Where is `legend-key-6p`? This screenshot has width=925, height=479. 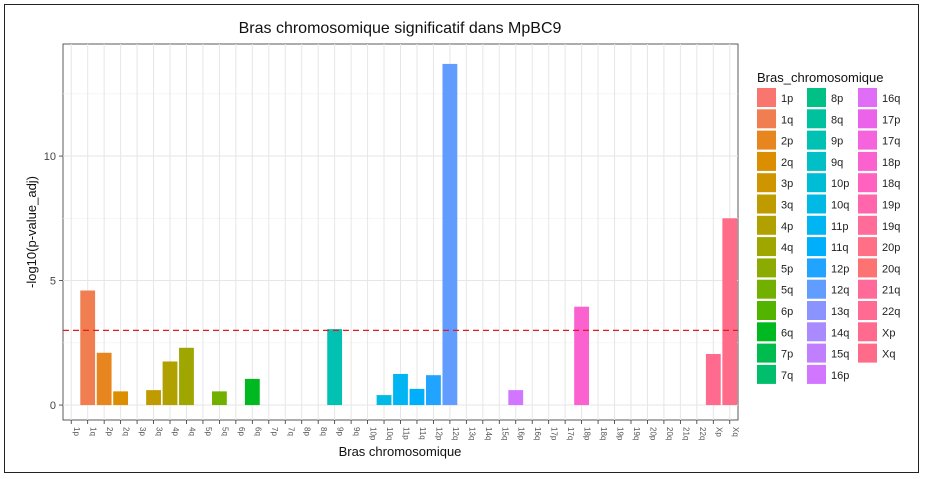
legend-key-6p is located at coordinates (766, 310).